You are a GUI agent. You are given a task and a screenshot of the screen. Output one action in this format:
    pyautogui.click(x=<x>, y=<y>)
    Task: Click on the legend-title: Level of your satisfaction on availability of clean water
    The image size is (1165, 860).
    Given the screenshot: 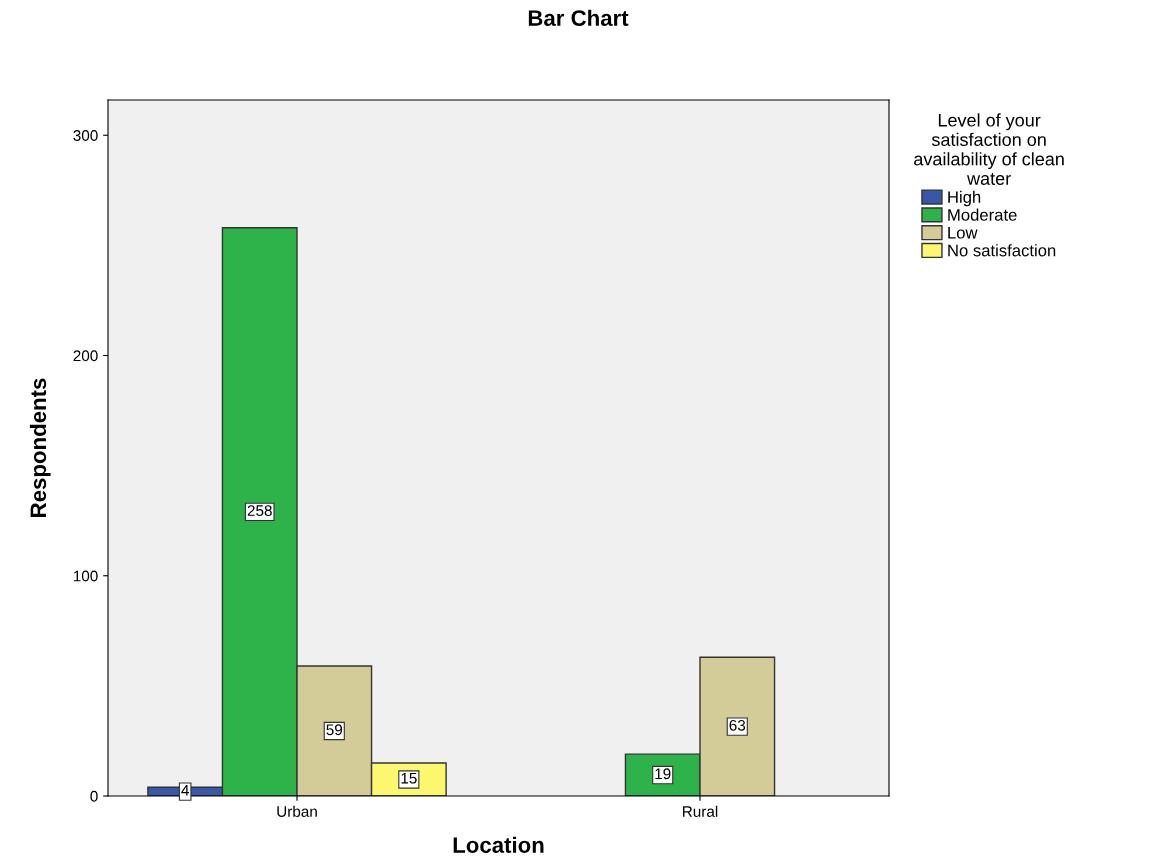 What is the action you would take?
    pyautogui.click(x=989, y=149)
    